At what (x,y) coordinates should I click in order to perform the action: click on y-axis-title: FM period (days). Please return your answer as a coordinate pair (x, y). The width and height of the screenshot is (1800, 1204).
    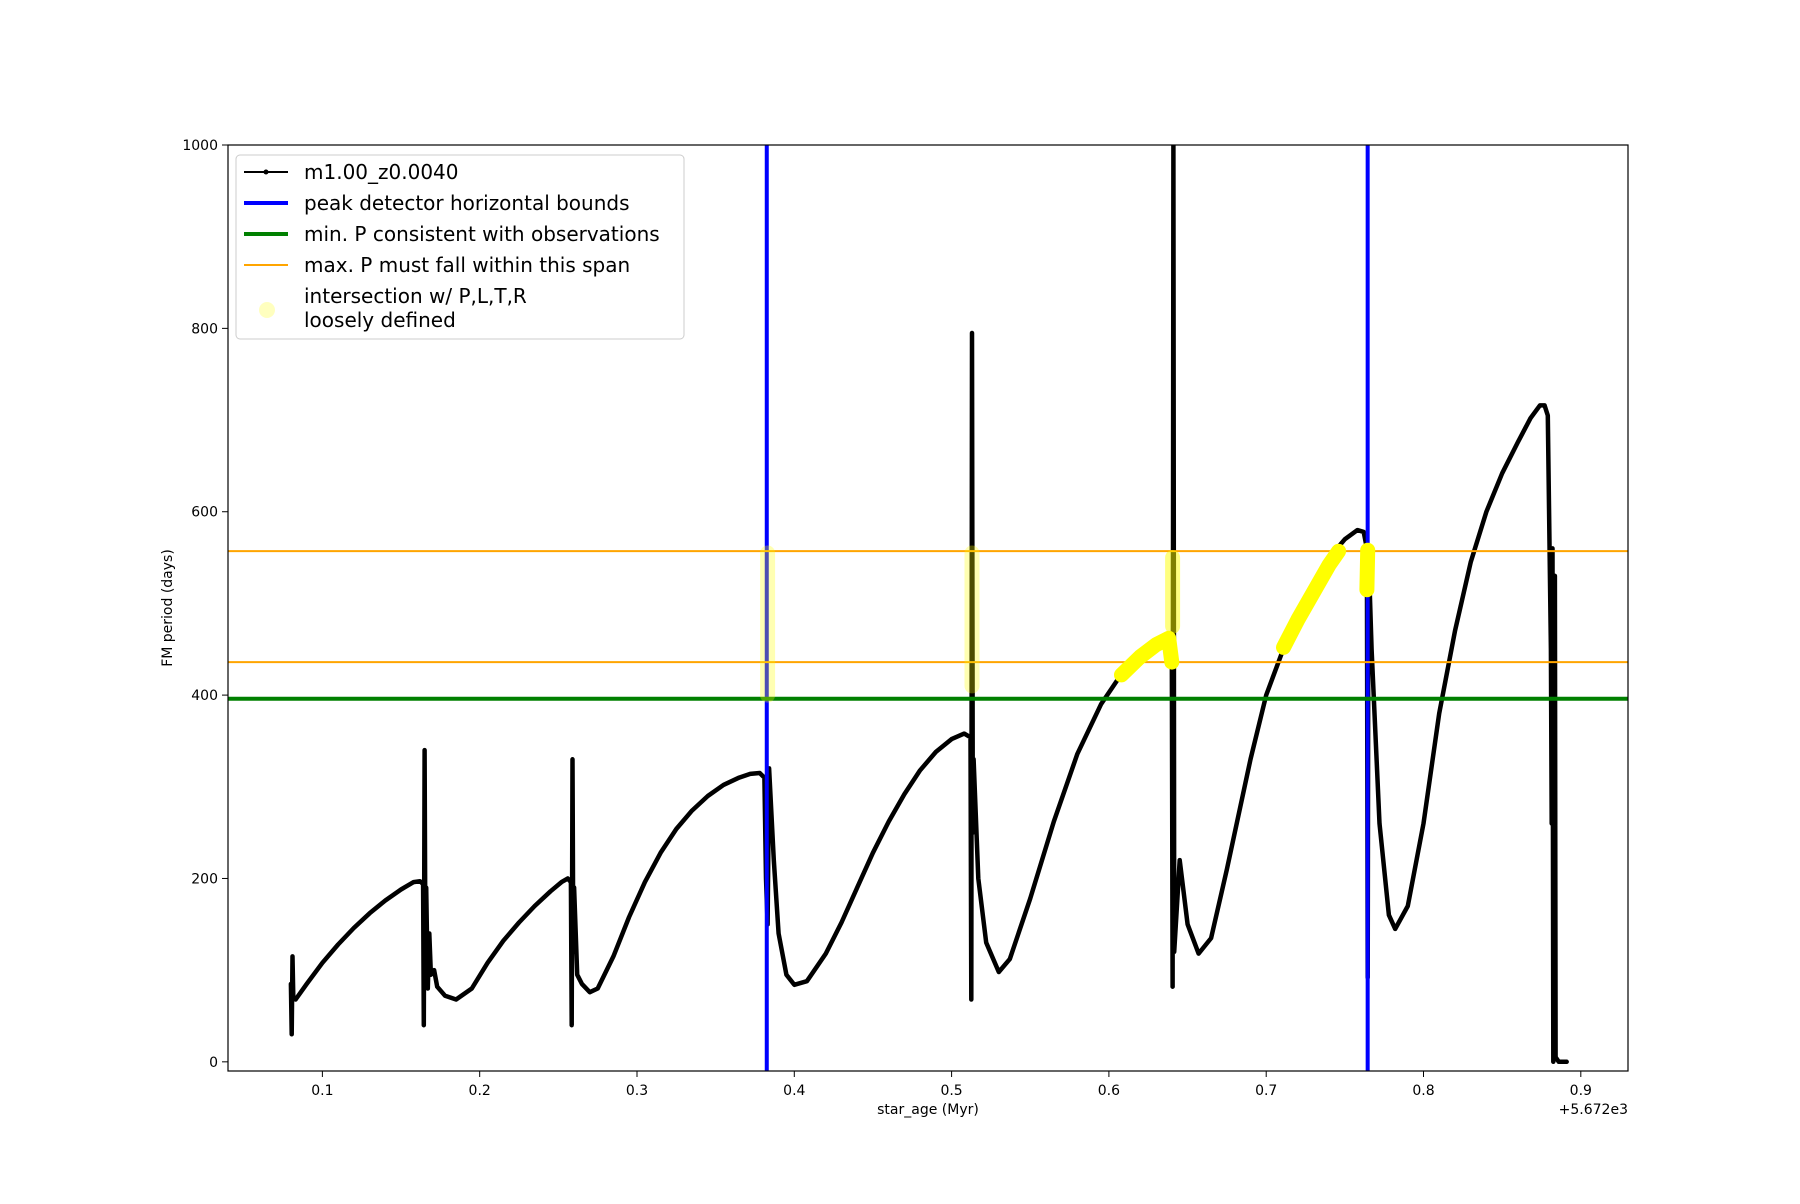
    Looking at the image, I should click on (168, 608).